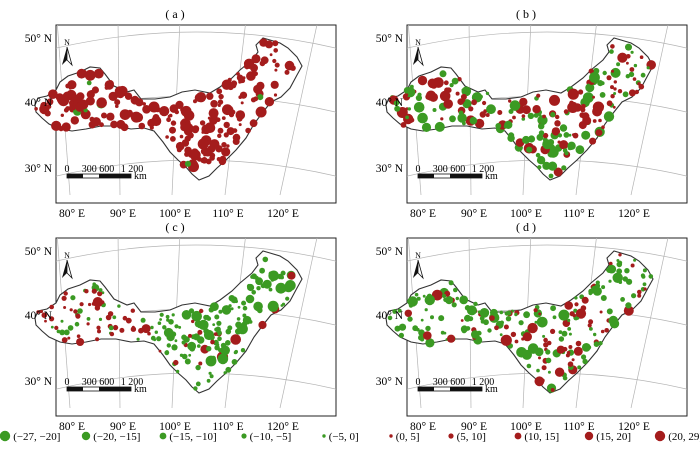 This screenshot has width=700, height=452. I want to click on north-arrow-icon: N, so click(67, 265).